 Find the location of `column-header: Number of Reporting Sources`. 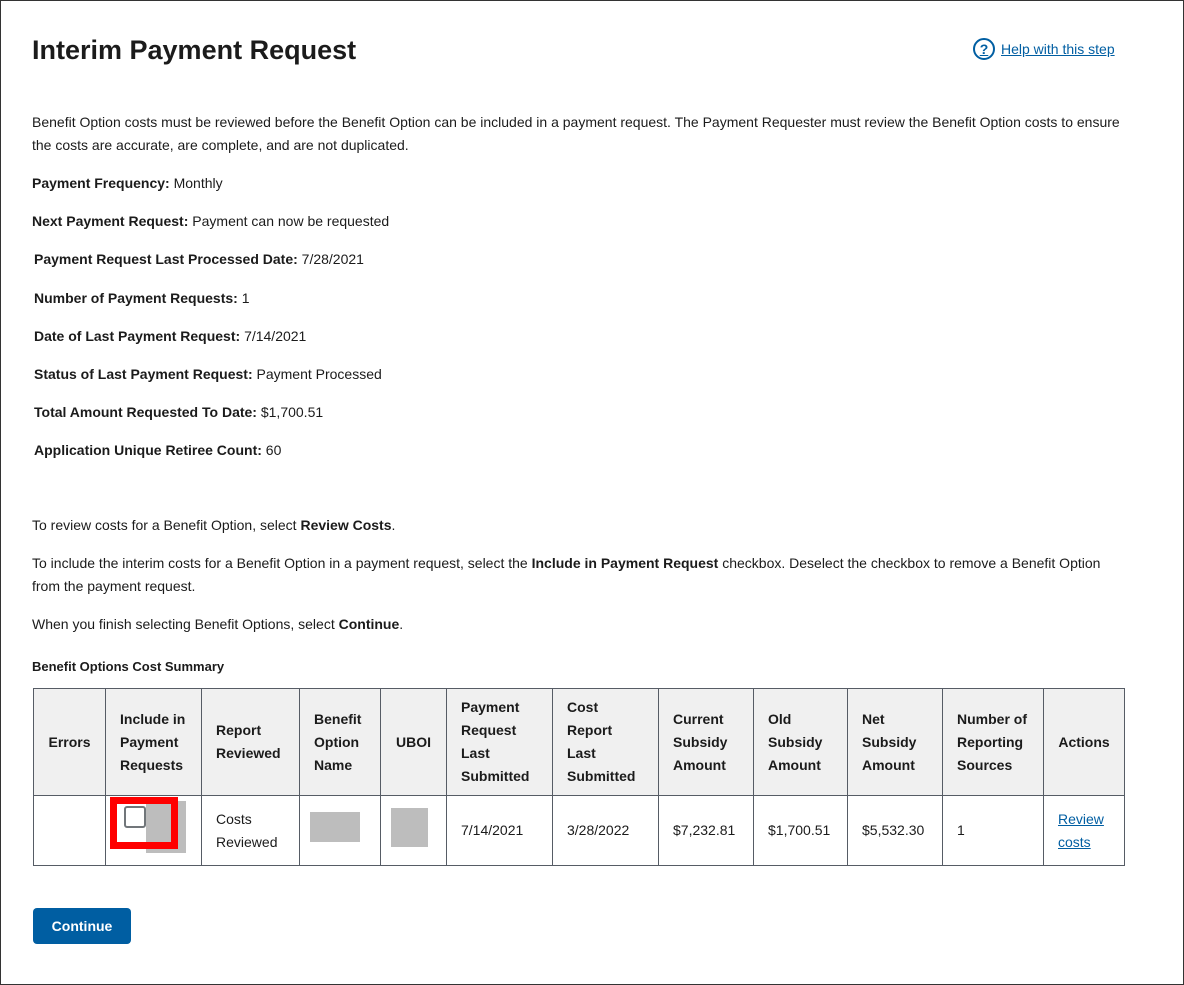

column-header: Number of Reporting Sources is located at coordinates (993, 742).